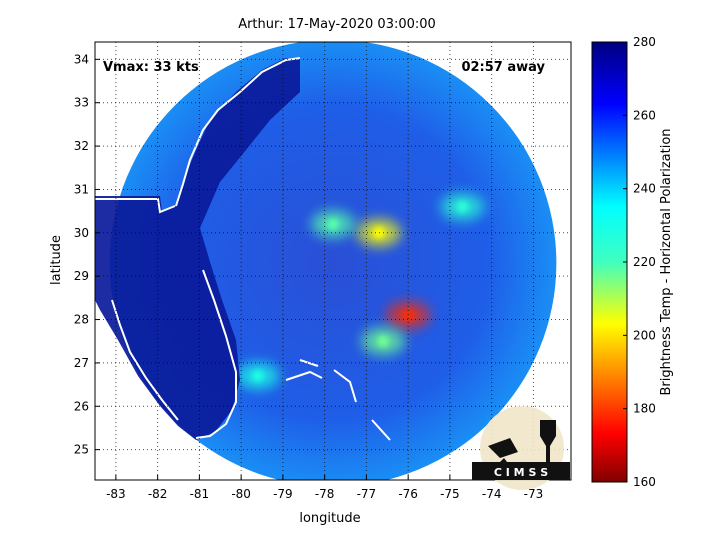 The height and width of the screenshot is (540, 720). What do you see at coordinates (408, 494) in the screenshot?
I see `x-tick-label: -76` at bounding box center [408, 494].